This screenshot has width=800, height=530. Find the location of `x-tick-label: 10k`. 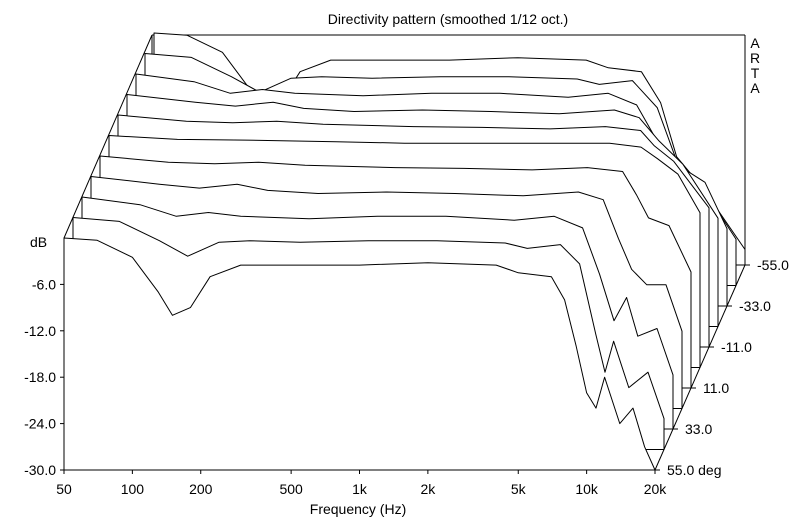

x-tick-label: 10k is located at coordinates (587, 489).